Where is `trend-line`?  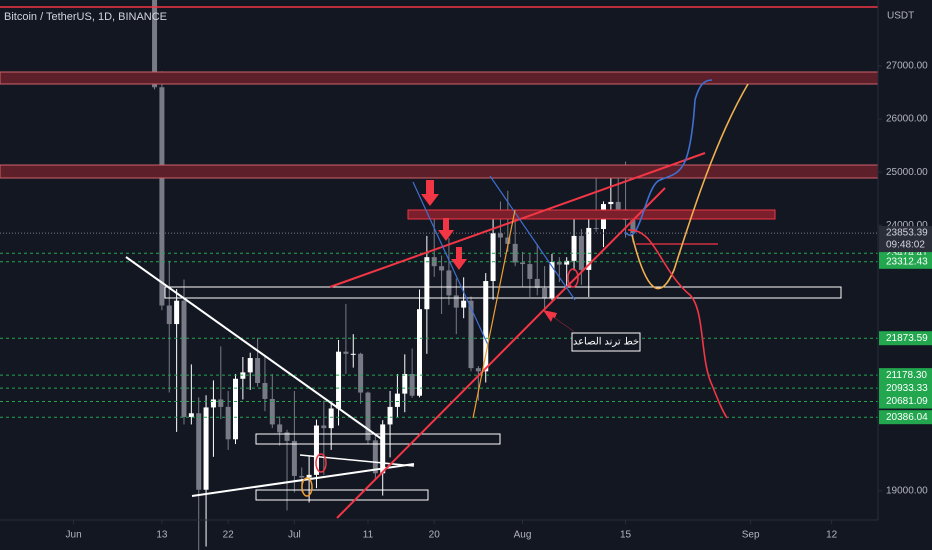 trend-line is located at coordinates (357, 460).